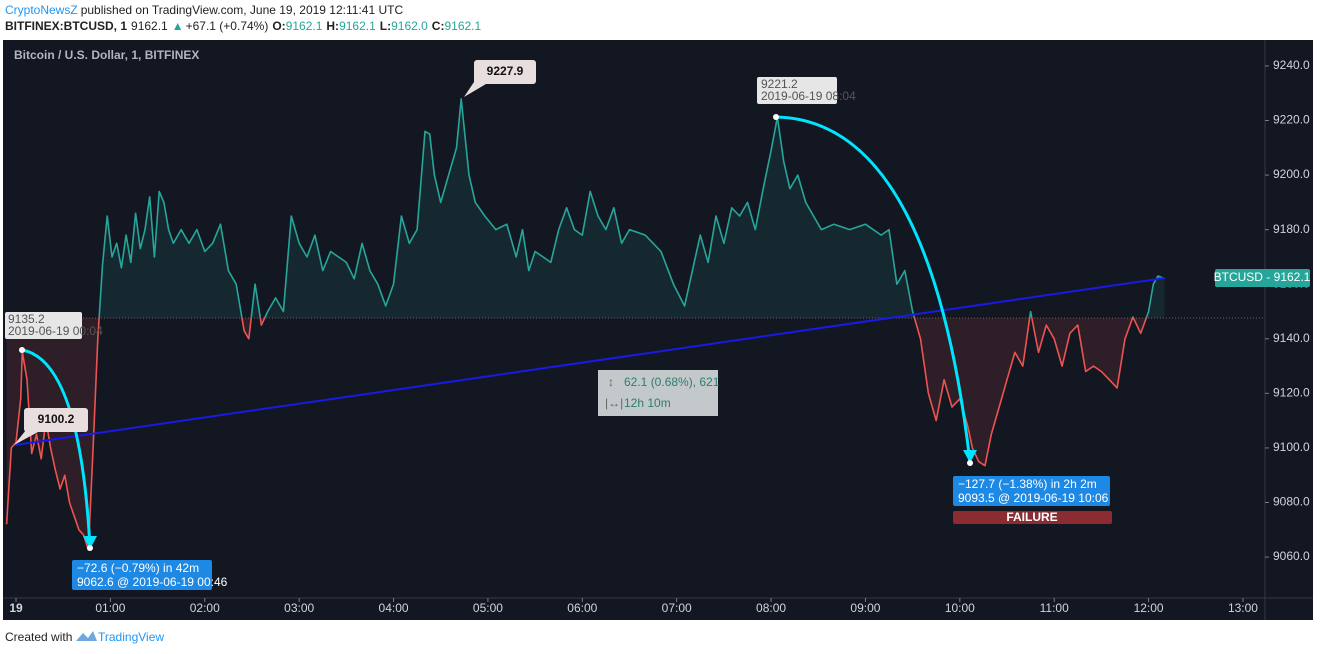 This screenshot has height=654, width=1320. What do you see at coordinates (66, 26) in the screenshot?
I see `symbol: BITFINEX:BTCUSD, 1` at bounding box center [66, 26].